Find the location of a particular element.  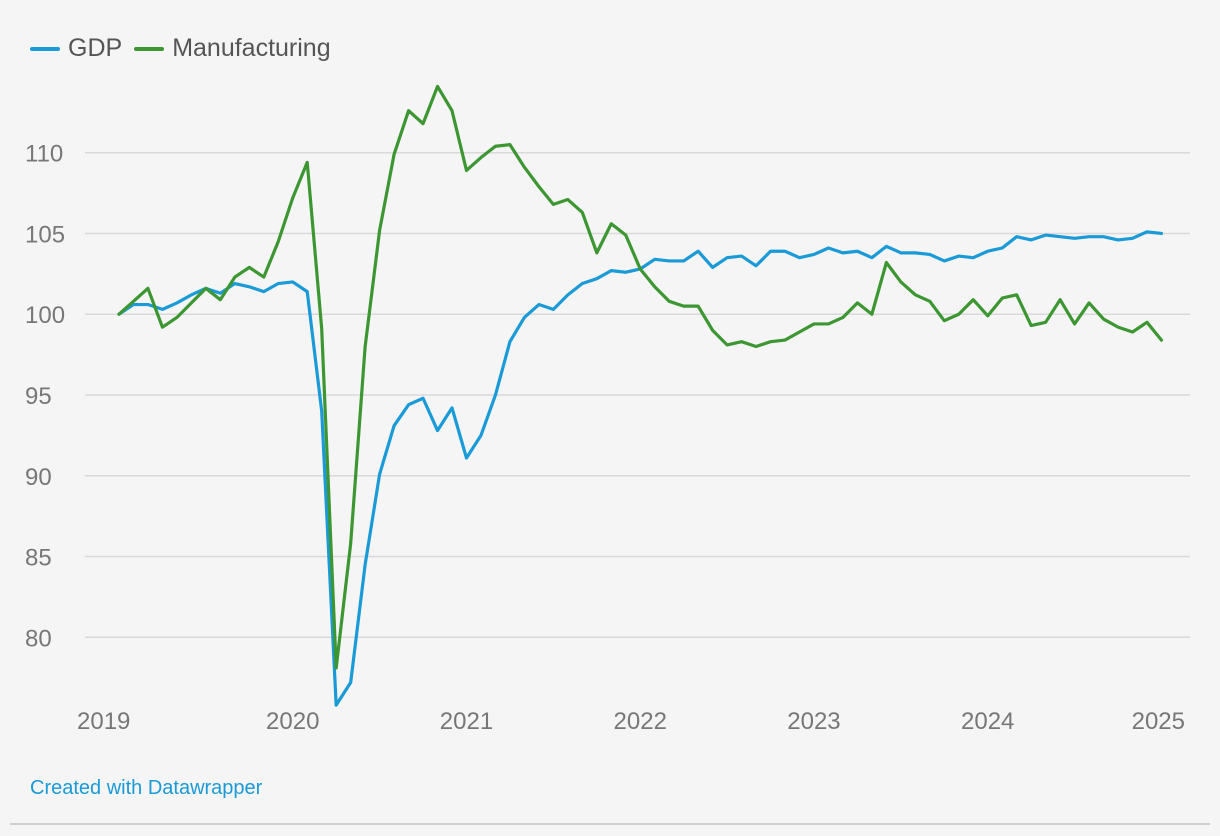

datawrapper-credit-link: Created with Datawrapper is located at coordinates (146, 788).